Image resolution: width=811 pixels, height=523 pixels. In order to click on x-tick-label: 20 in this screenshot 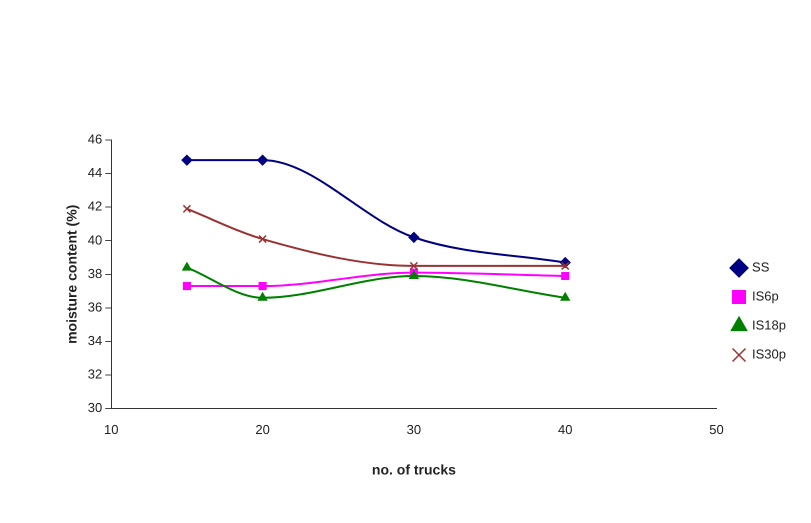, I will do `click(262, 429)`.